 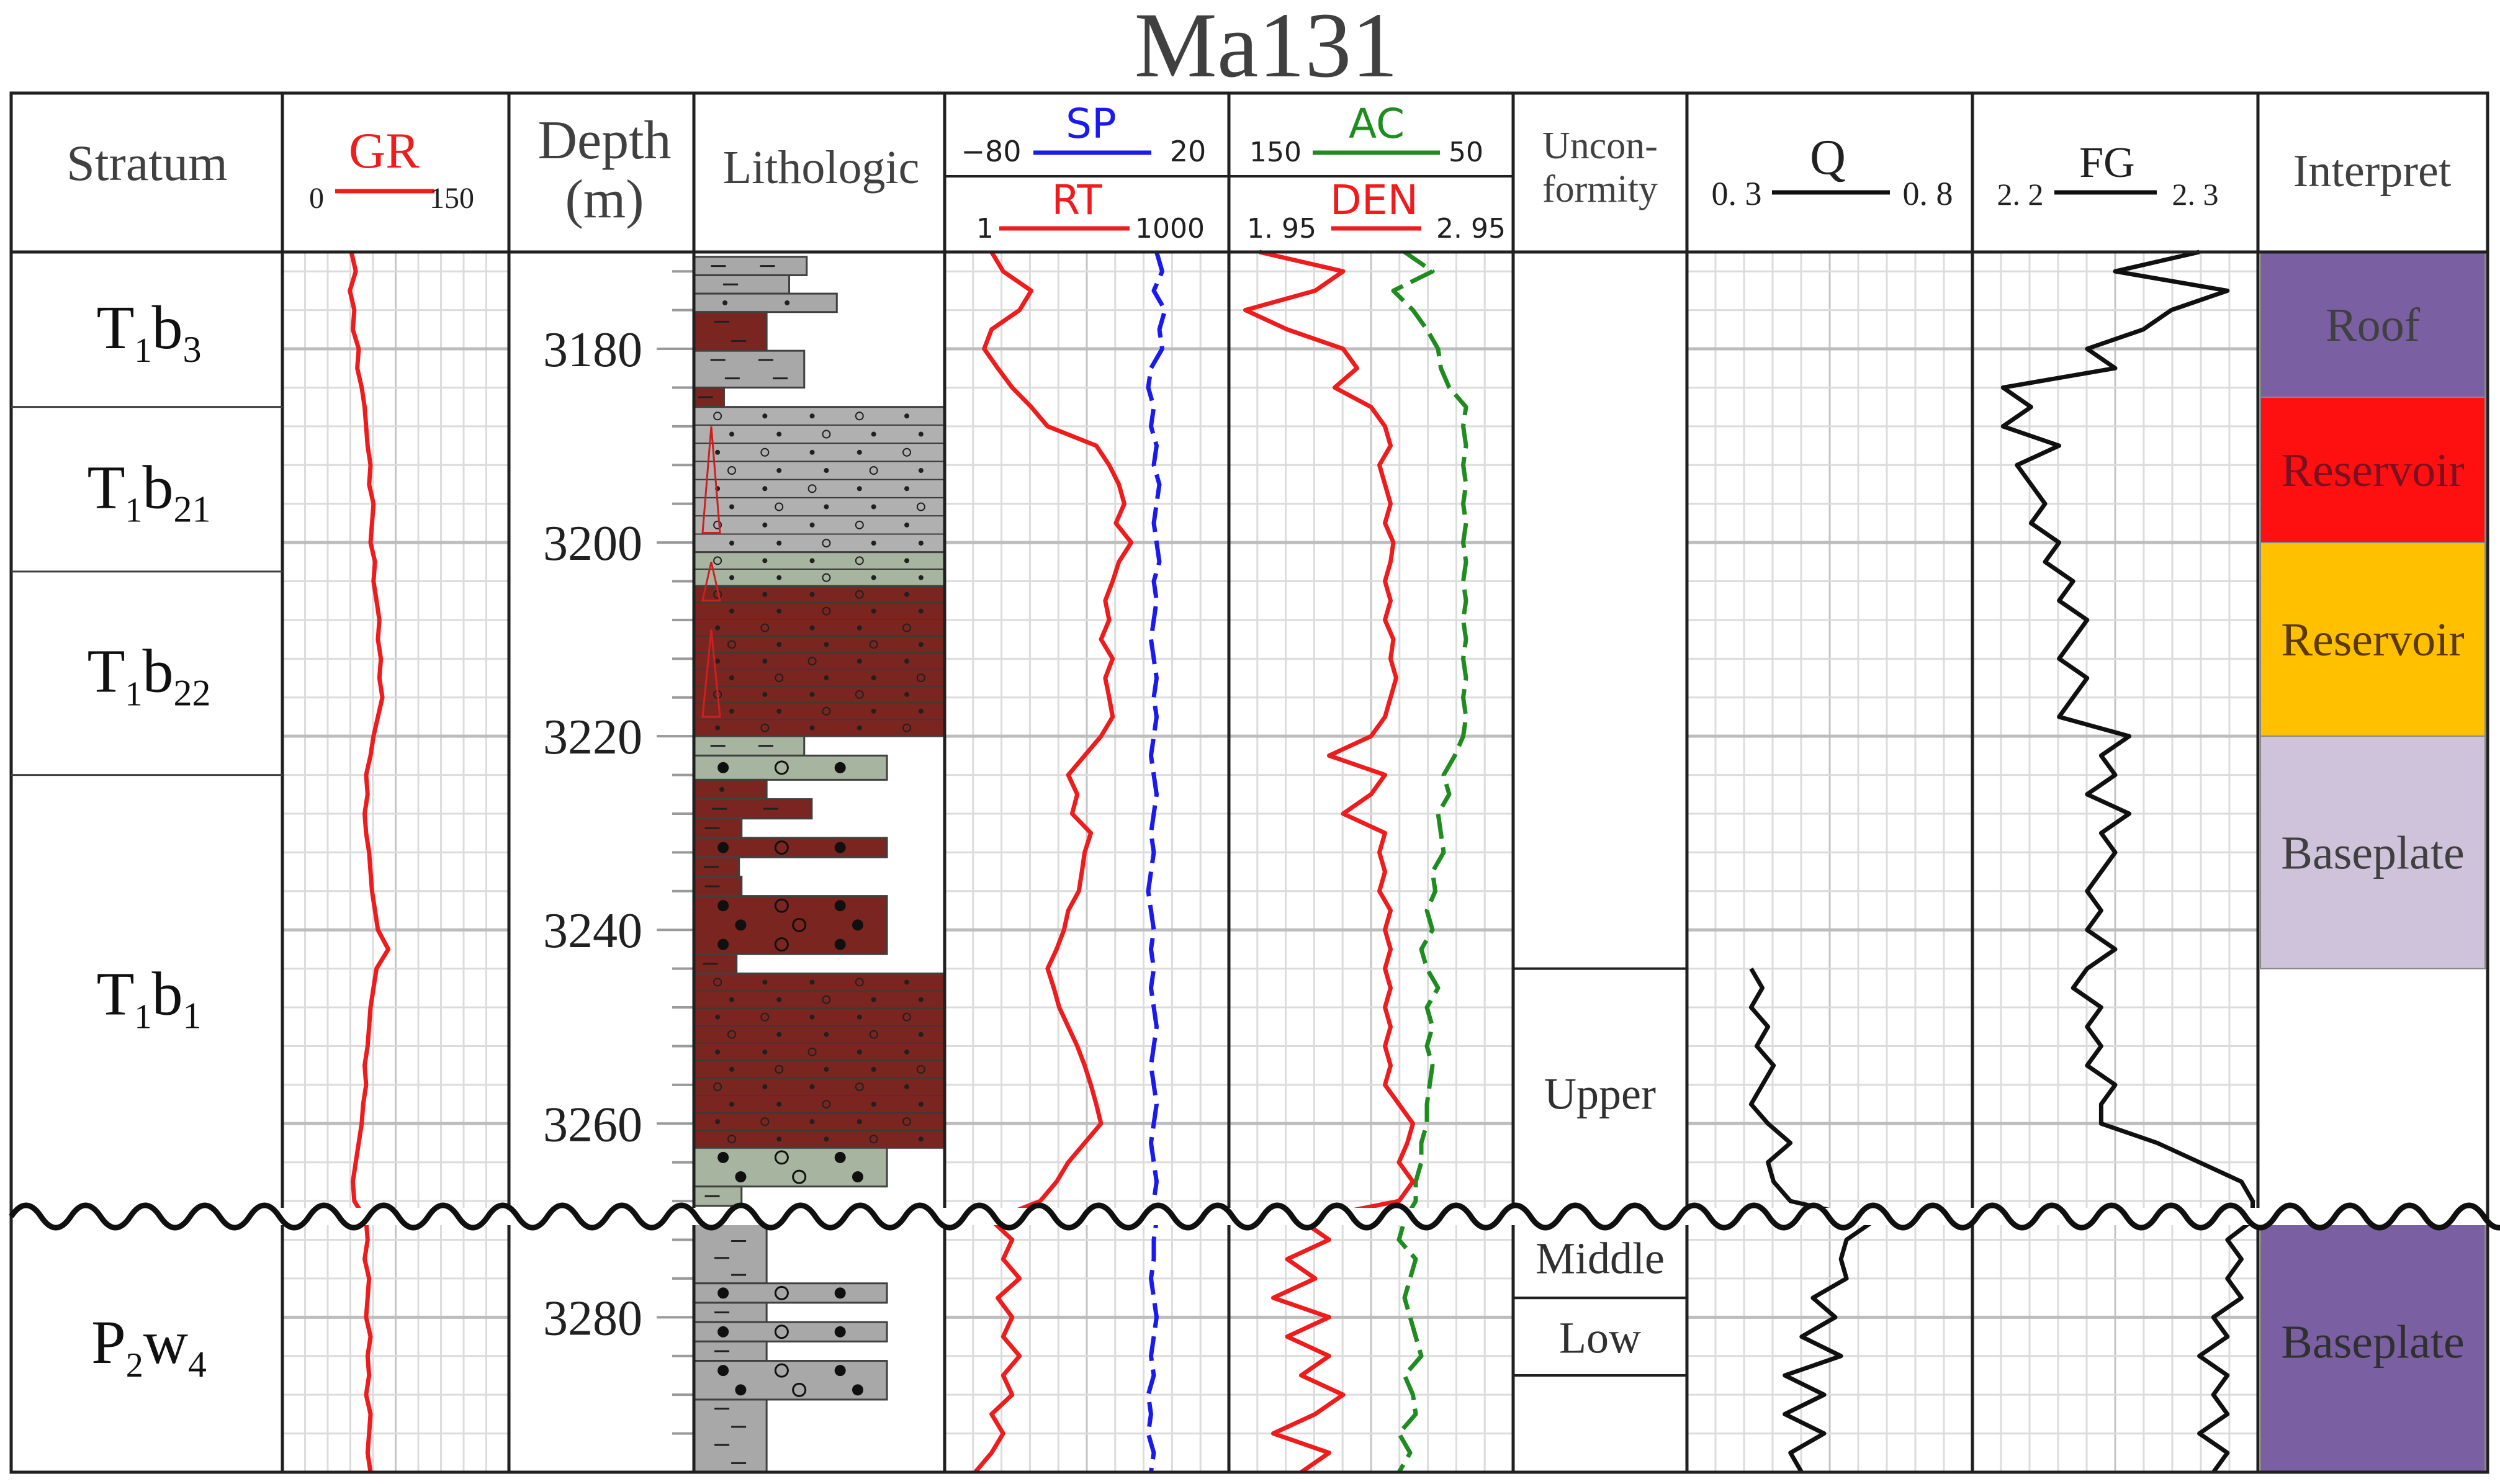 What do you see at coordinates (1466, 152) in the screenshot?
I see `header-ac-max: 50` at bounding box center [1466, 152].